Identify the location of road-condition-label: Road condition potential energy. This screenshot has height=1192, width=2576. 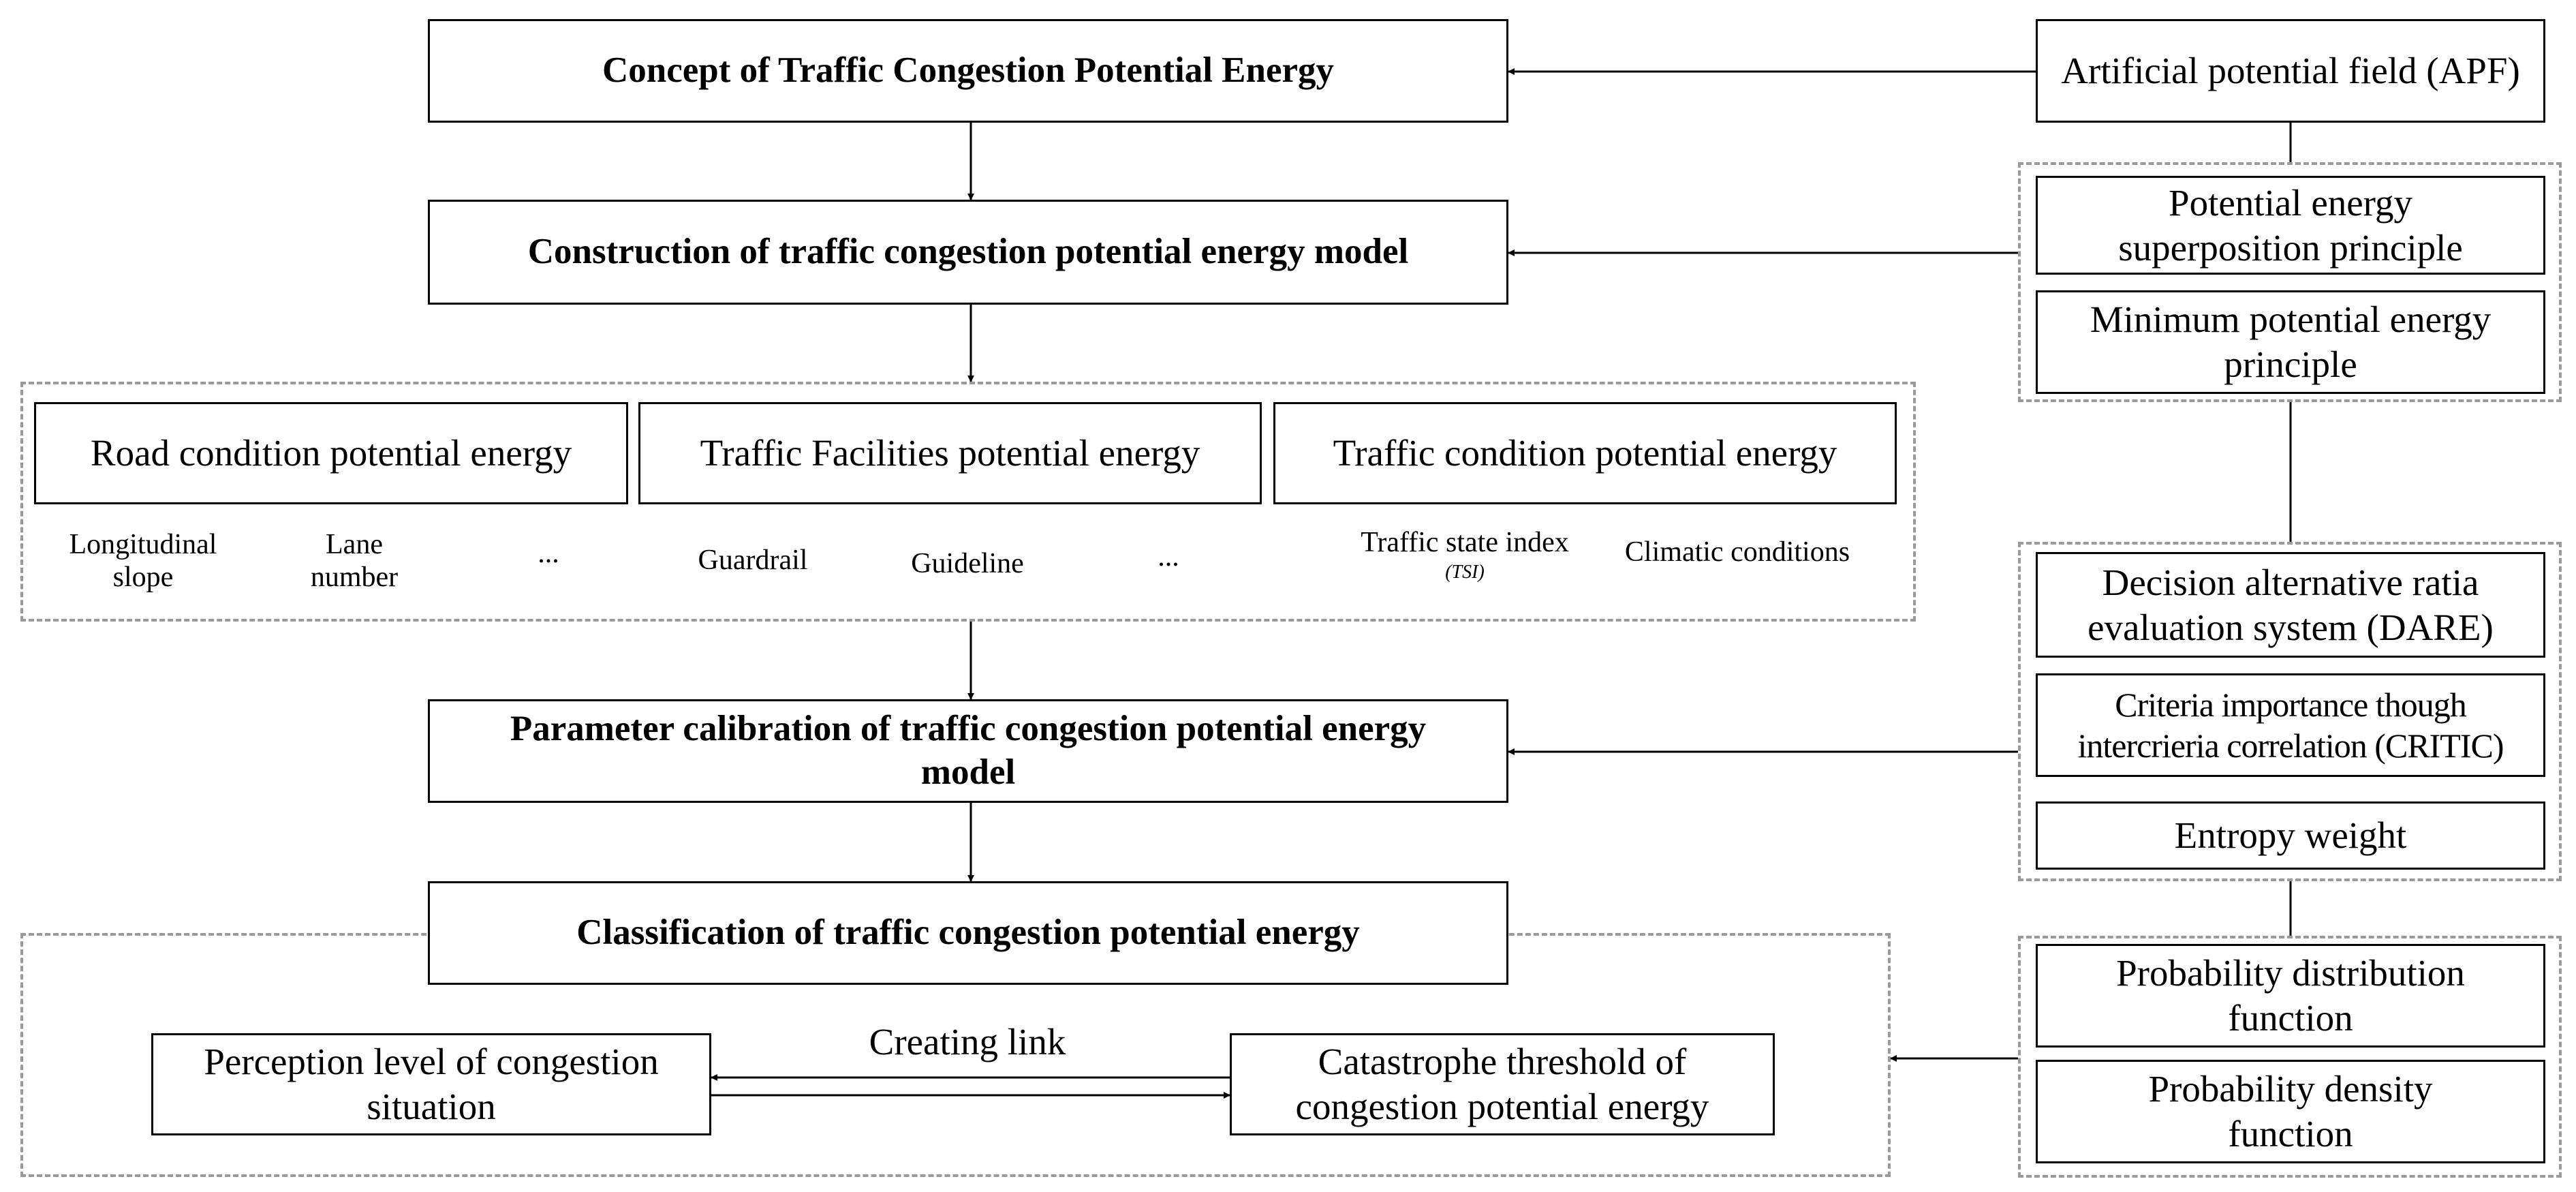
(331, 453).